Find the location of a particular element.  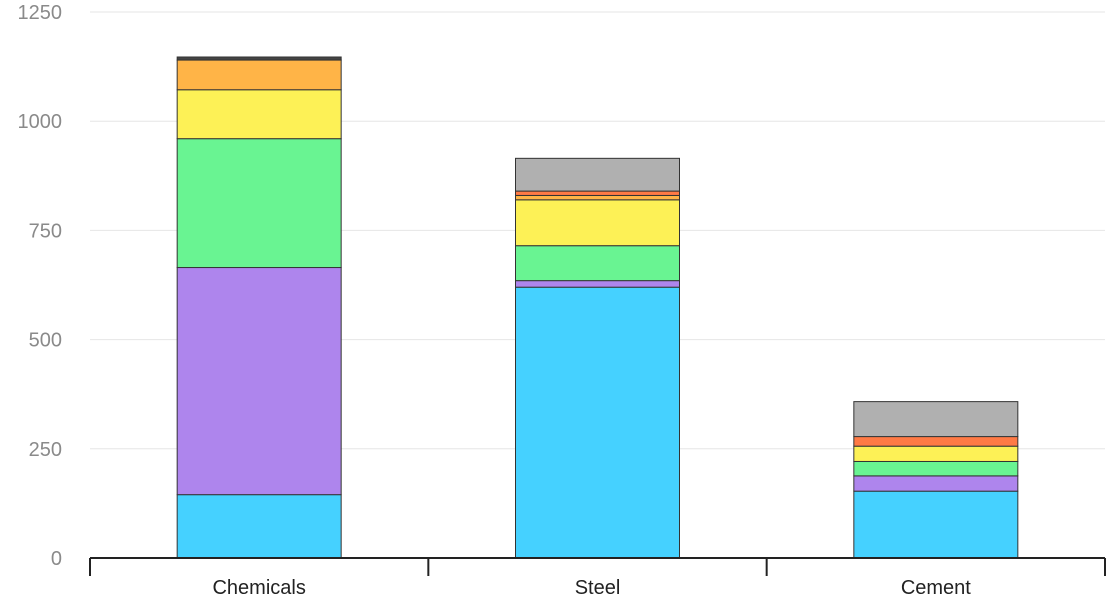

bar-stack-chemicals is located at coordinates (259, 307).